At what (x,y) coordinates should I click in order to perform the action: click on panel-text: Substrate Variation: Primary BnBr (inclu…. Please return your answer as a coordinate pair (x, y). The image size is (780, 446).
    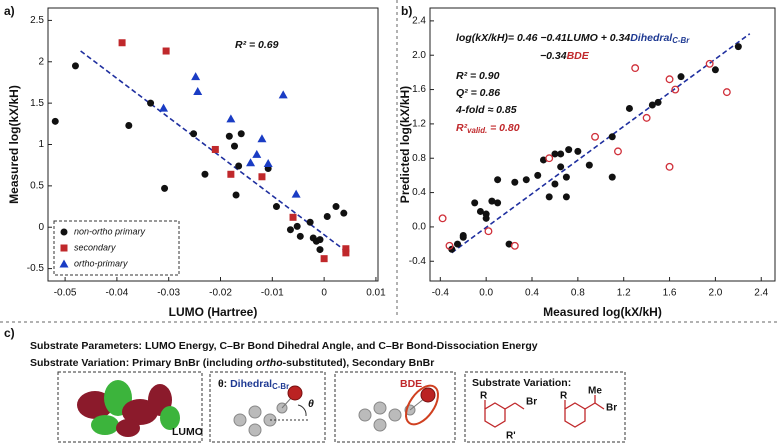
    Looking at the image, I should click on (232, 363).